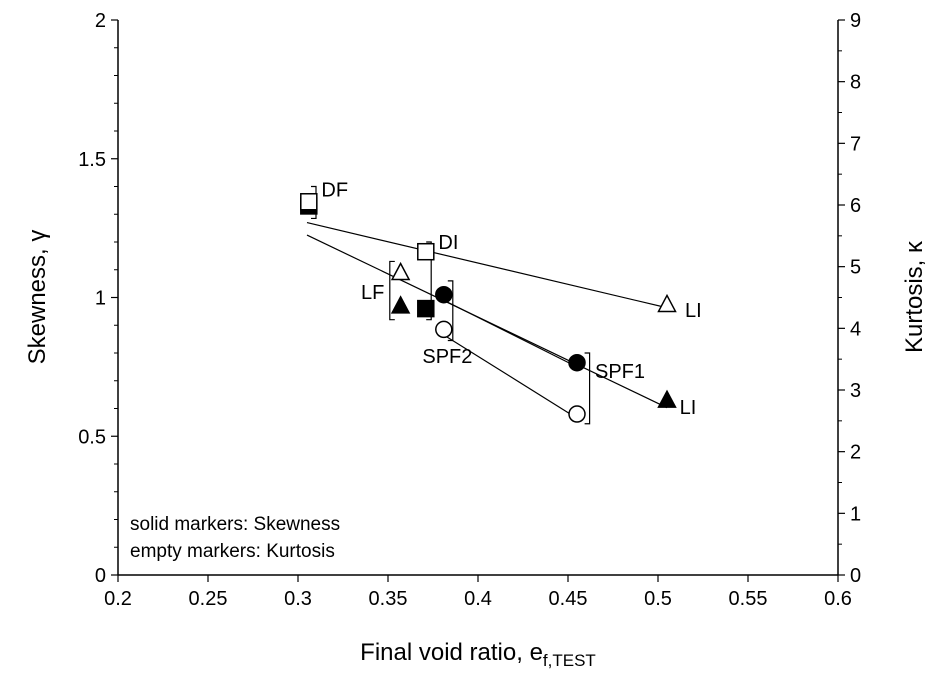 The height and width of the screenshot is (675, 932). I want to click on x-tick-label: 0.3, so click(298, 599).